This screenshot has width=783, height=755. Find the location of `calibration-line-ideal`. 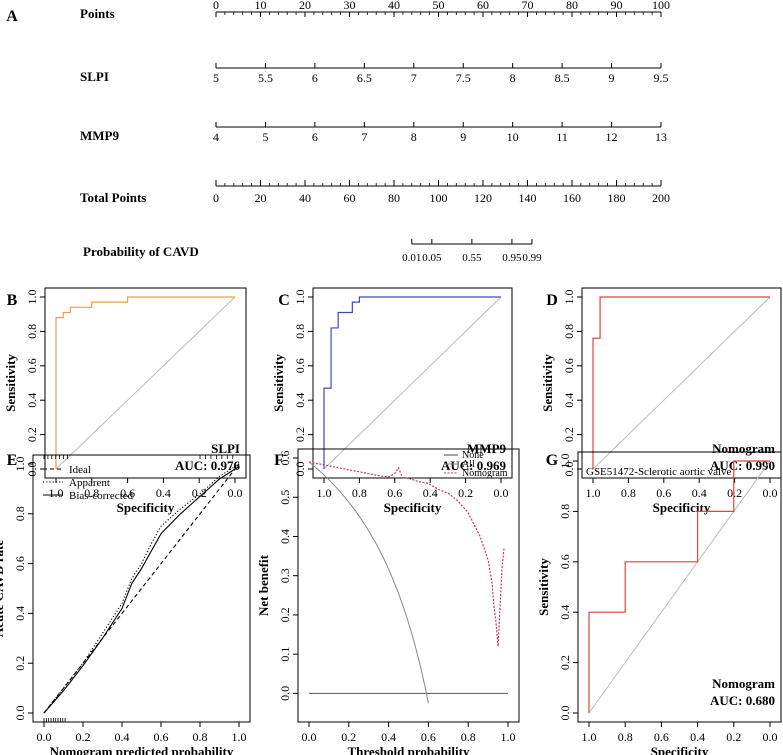

calibration-line-ideal is located at coordinates (141, 588).